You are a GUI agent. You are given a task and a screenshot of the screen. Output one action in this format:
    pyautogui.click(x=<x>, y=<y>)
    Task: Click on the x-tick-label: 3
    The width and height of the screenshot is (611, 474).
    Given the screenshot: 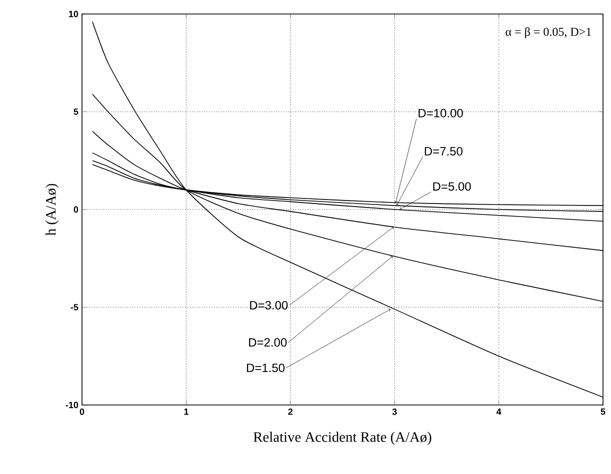 What is the action you would take?
    pyautogui.click(x=394, y=411)
    